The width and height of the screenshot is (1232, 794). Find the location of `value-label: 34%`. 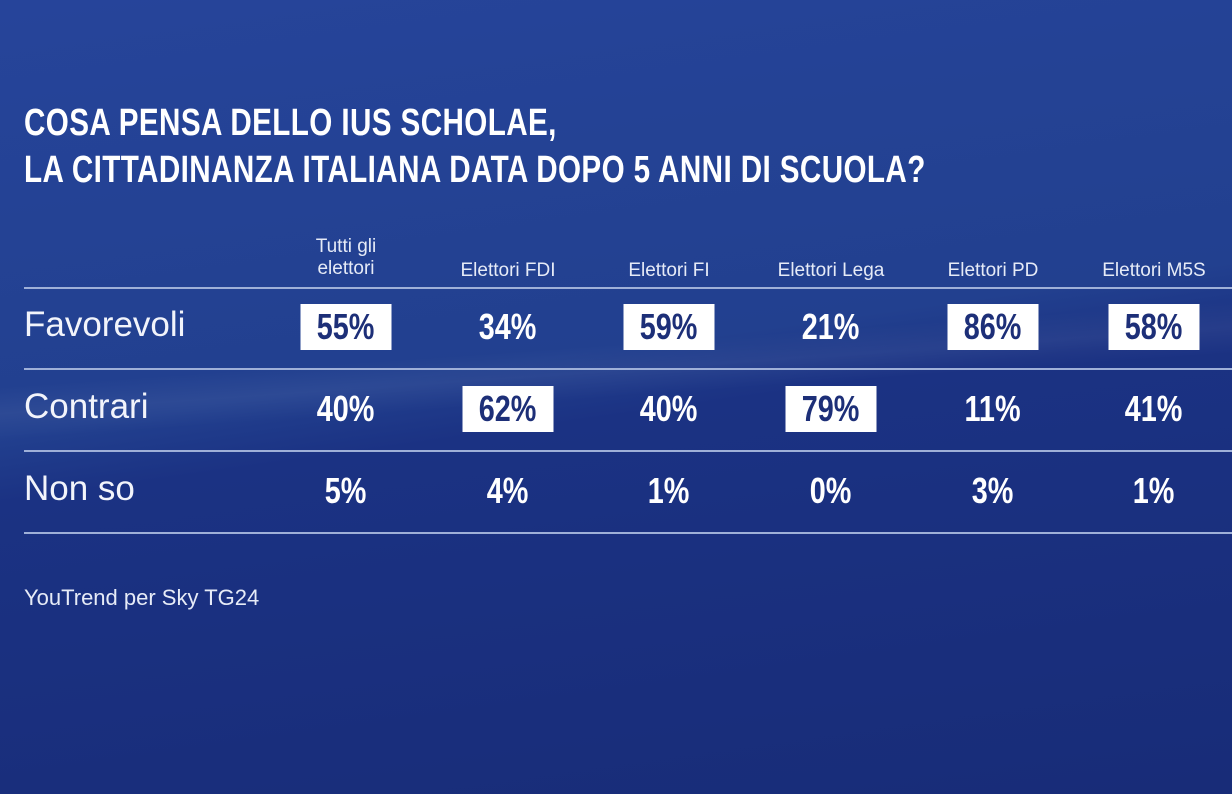

value-label: 34% is located at coordinates (508, 326).